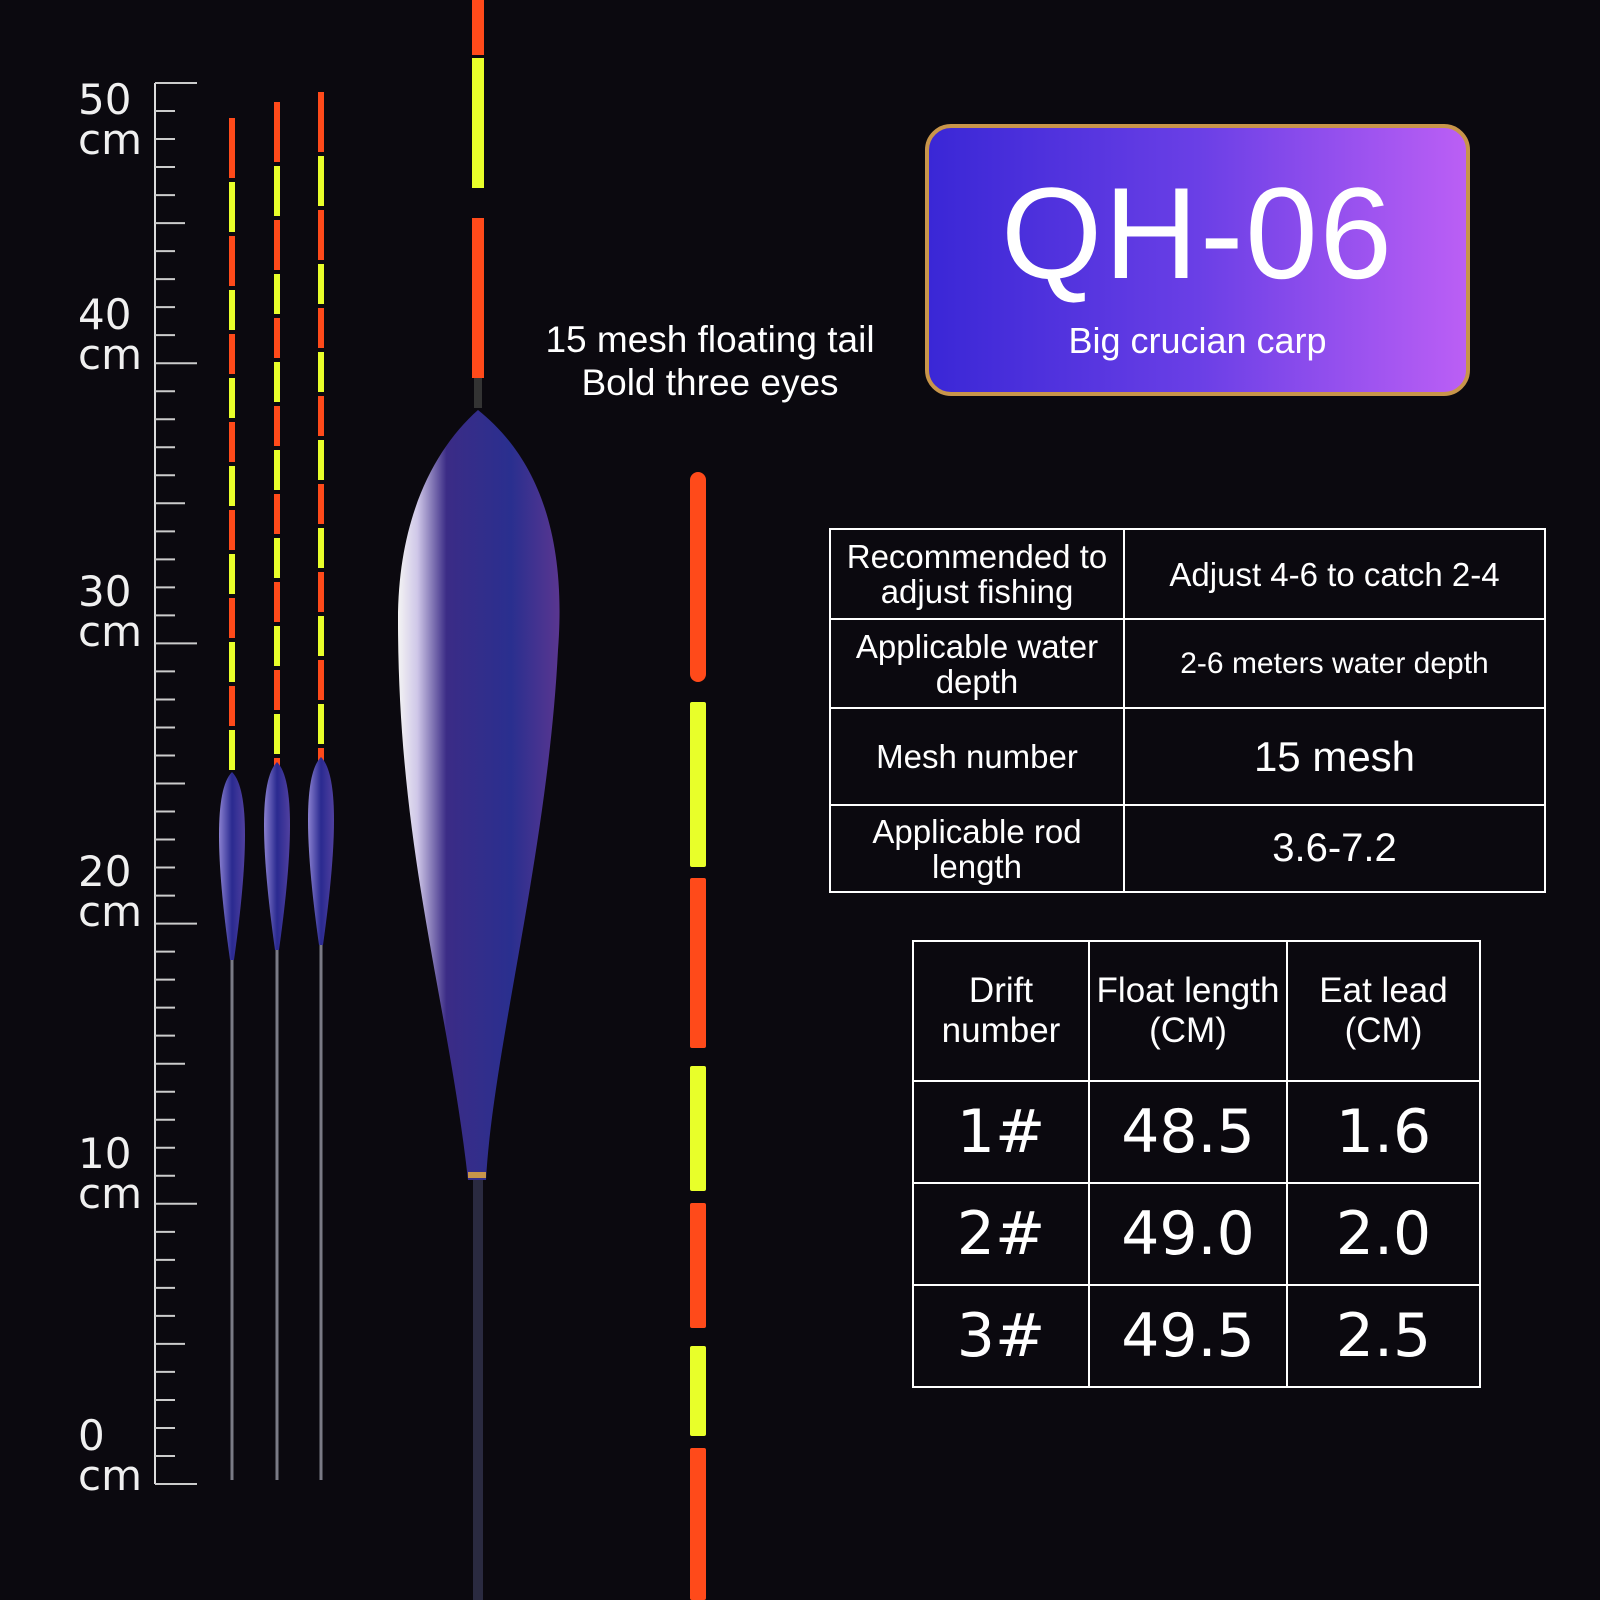 This screenshot has height=1600, width=1600. Describe the element at coordinates (977, 756) in the screenshot. I see `spec-label: Mesh number` at that location.